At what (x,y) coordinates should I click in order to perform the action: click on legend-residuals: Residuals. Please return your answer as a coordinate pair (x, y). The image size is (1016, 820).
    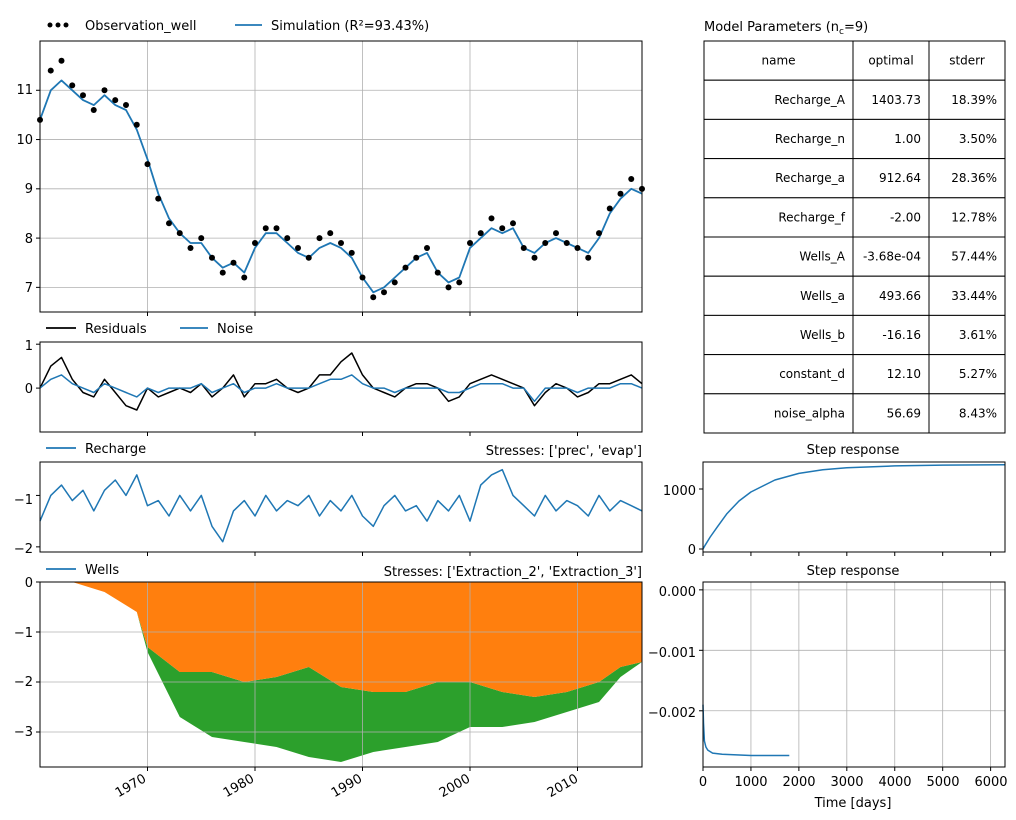
    Looking at the image, I should click on (116, 329).